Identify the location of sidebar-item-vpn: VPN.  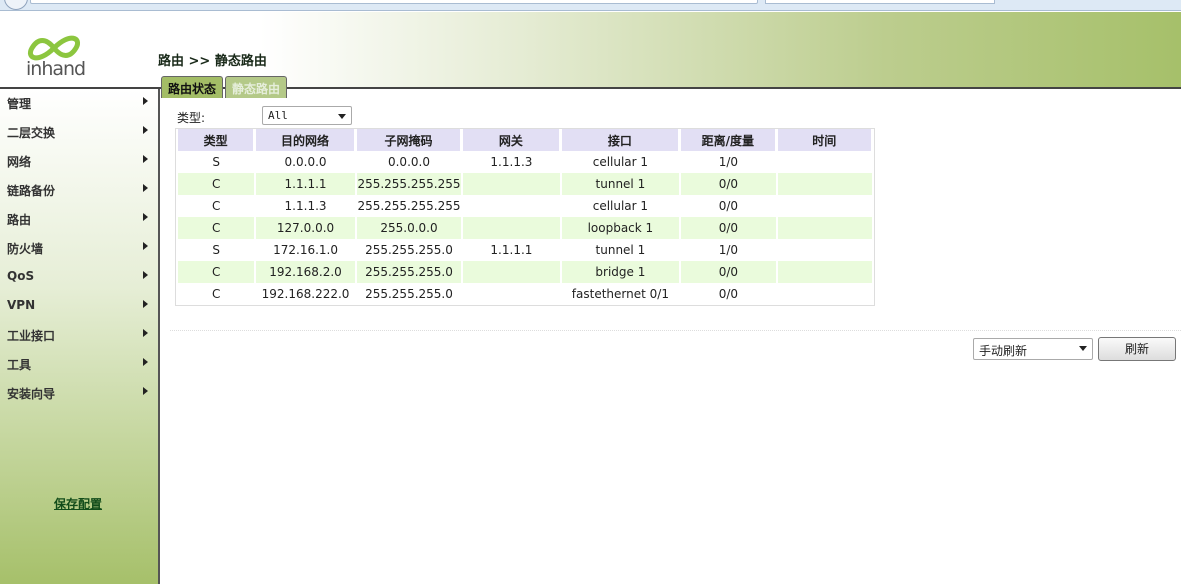
(79, 305).